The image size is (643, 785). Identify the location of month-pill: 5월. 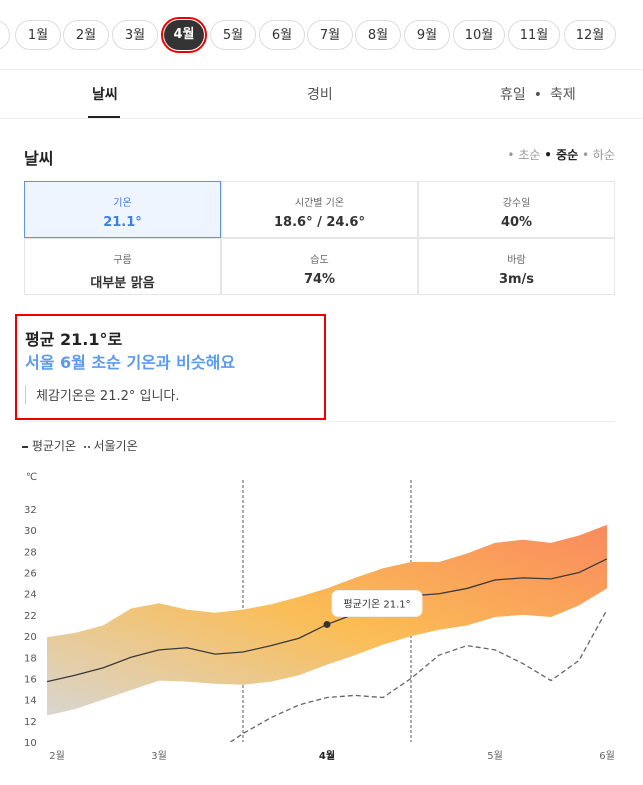
(233, 35).